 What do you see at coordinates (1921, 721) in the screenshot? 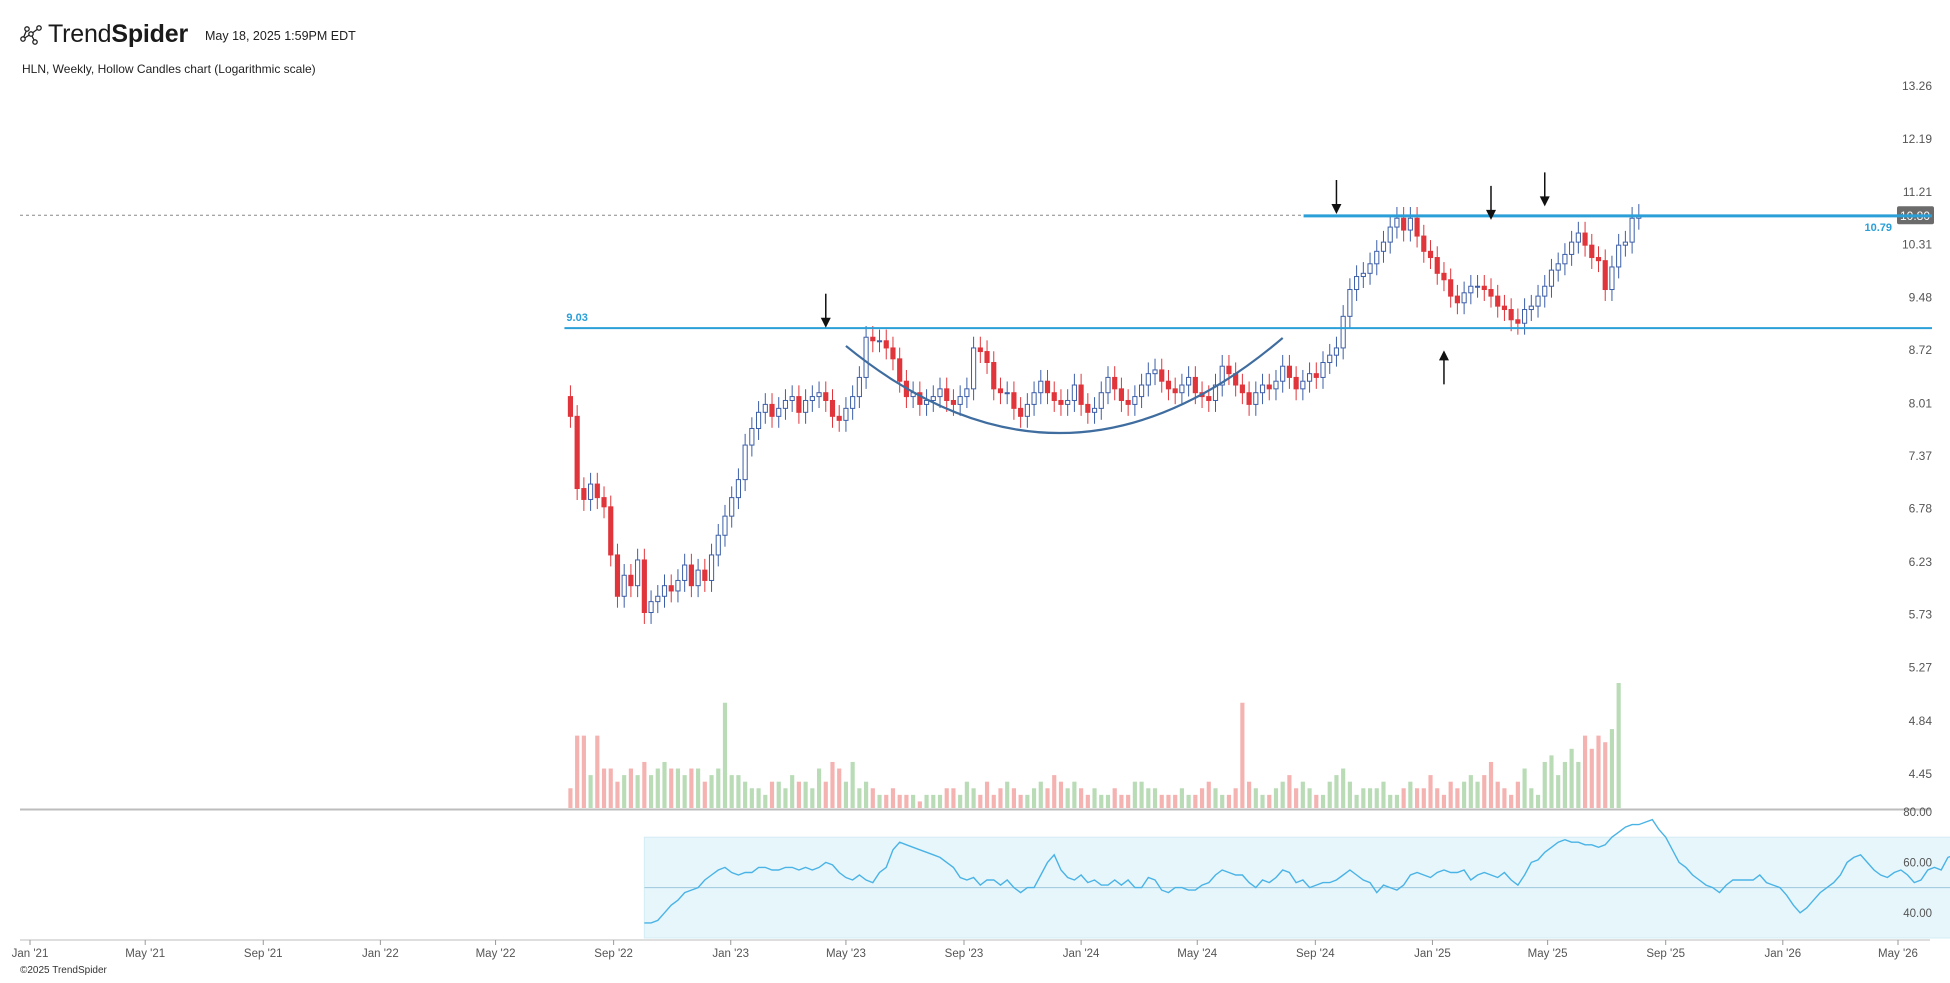
I see `y-tick-label: 4.84` at bounding box center [1921, 721].